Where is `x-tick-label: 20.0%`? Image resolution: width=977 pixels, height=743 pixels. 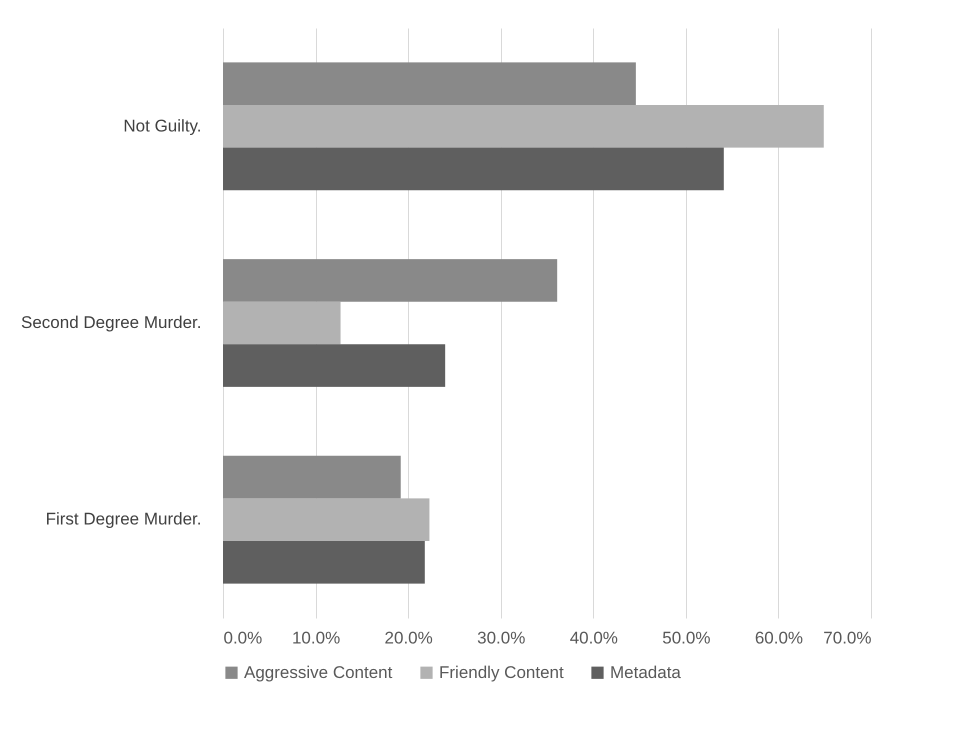 x-tick-label: 20.0% is located at coordinates (408, 638).